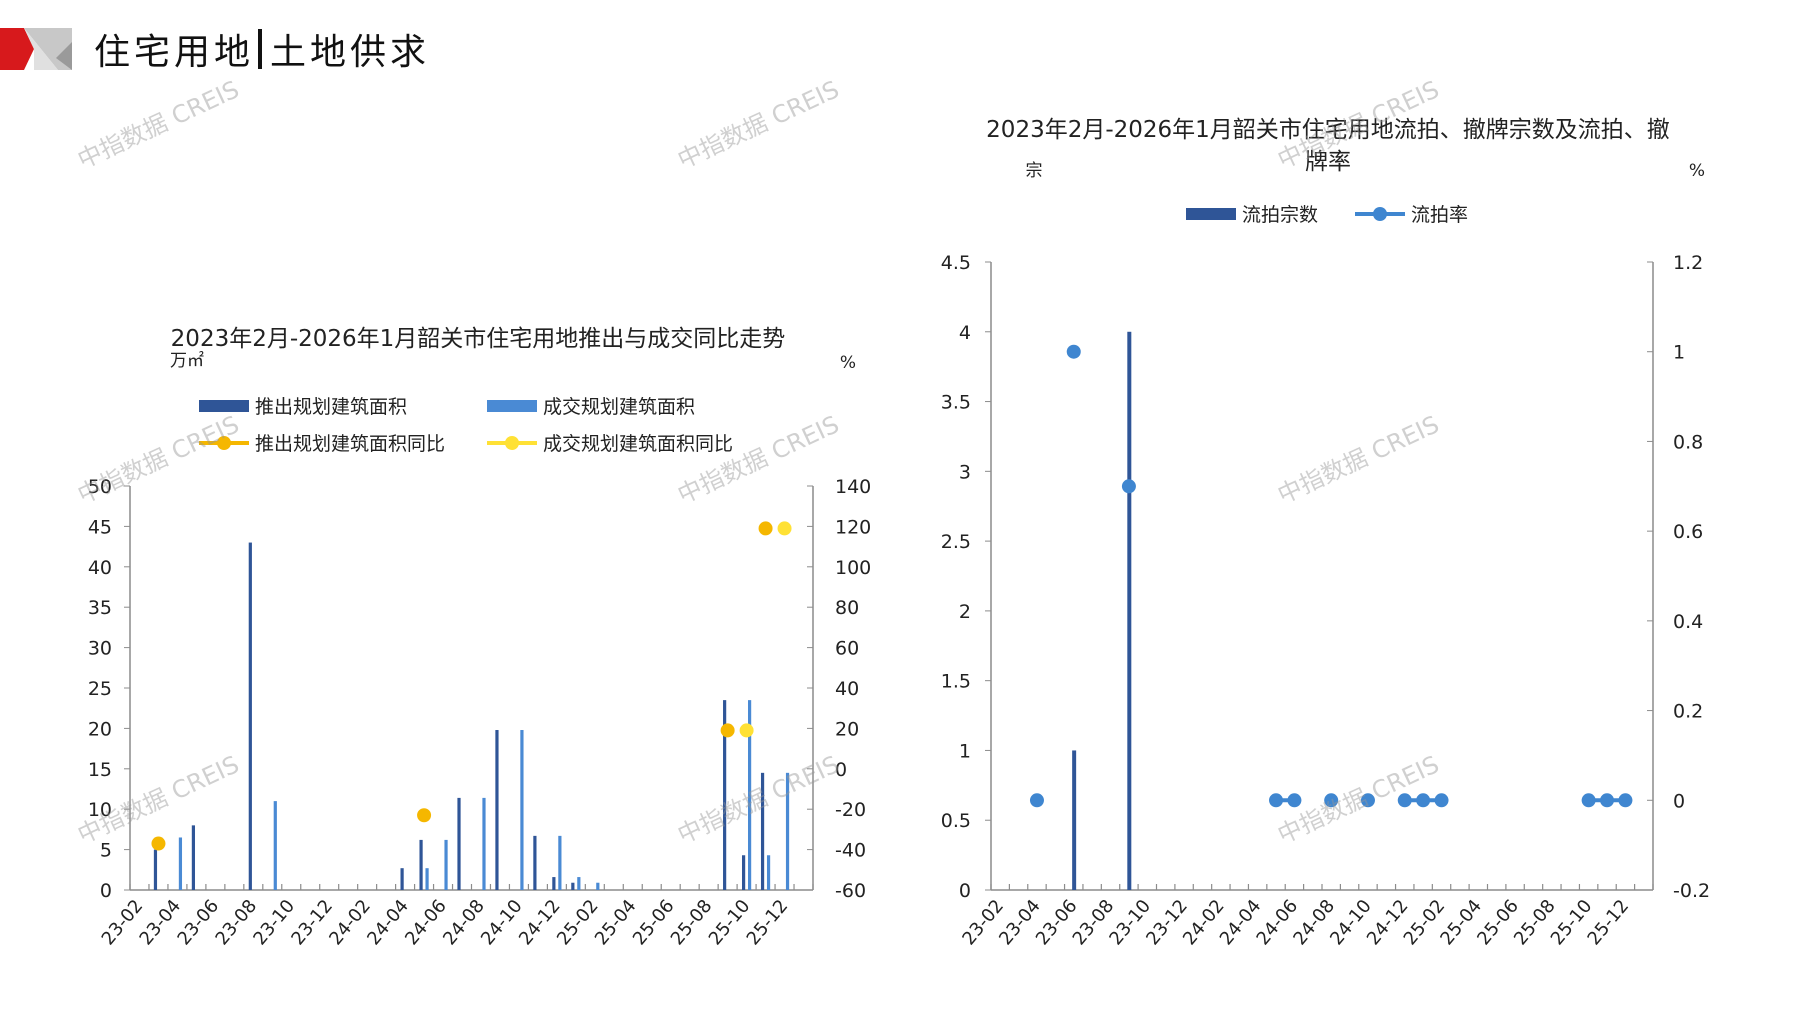 This screenshot has height=1010, width=1797. What do you see at coordinates (616, 923) in the screenshot?
I see `x-tick-label: 25-04` at bounding box center [616, 923].